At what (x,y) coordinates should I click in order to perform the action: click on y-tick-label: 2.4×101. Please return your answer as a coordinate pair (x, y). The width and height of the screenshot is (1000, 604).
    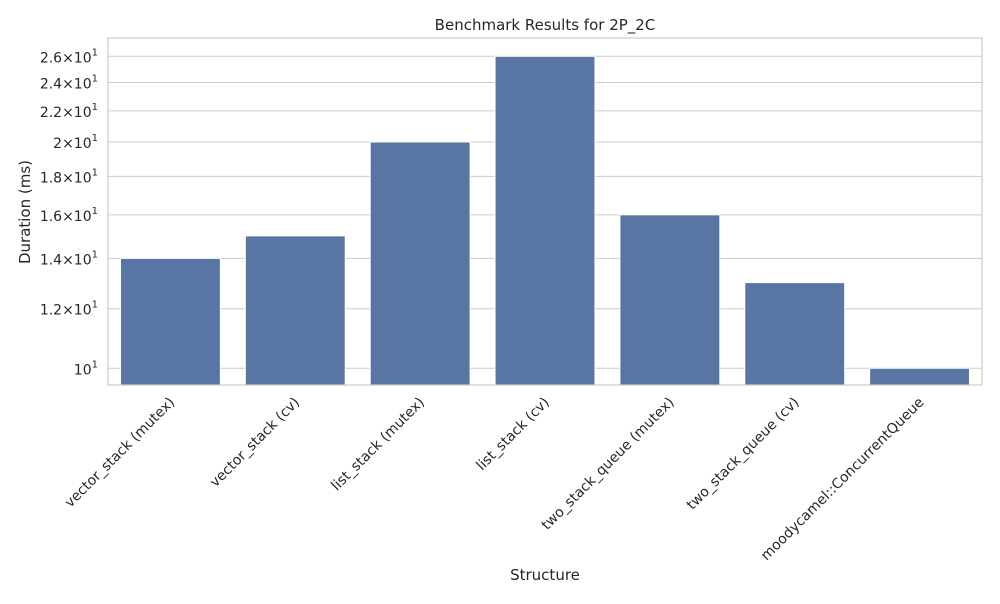
    Looking at the image, I should click on (69, 82).